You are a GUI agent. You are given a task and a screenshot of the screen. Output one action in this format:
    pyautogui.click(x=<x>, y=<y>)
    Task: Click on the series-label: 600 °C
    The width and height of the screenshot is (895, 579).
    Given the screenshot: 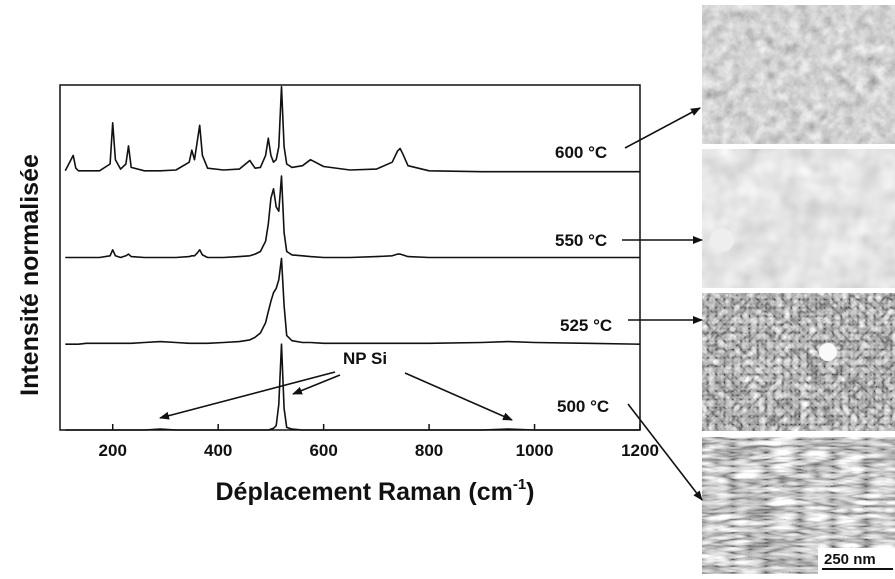 What is the action you would take?
    pyautogui.click(x=581, y=152)
    